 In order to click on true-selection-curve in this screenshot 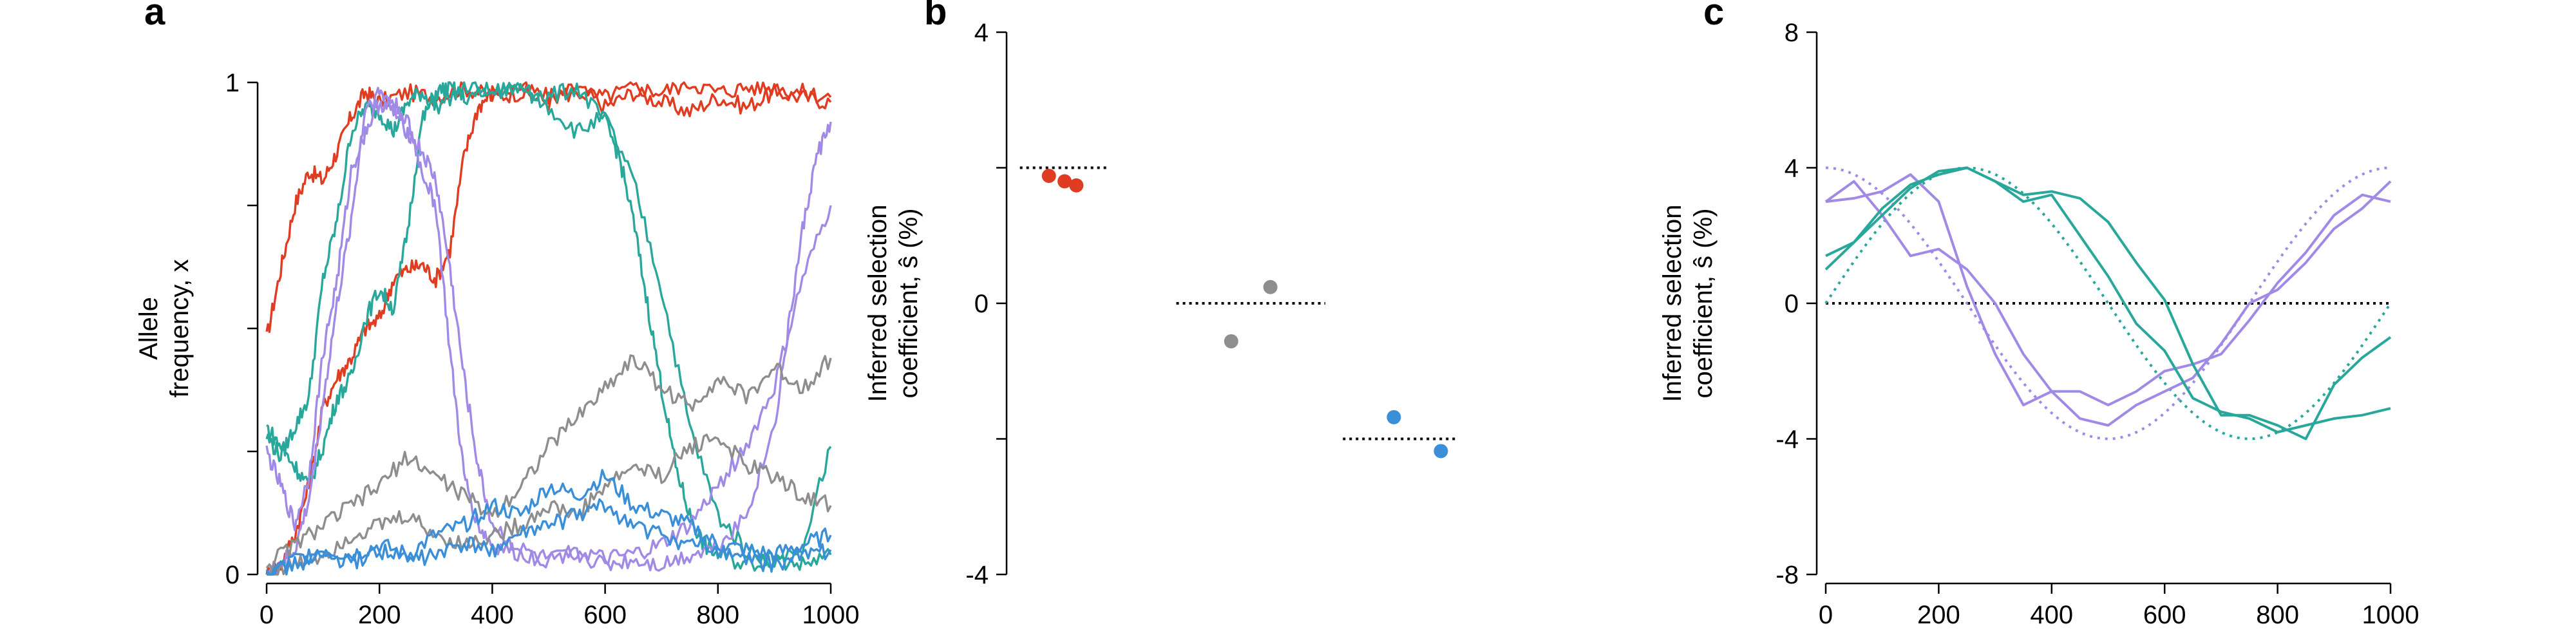, I will do `click(2108, 303)`.